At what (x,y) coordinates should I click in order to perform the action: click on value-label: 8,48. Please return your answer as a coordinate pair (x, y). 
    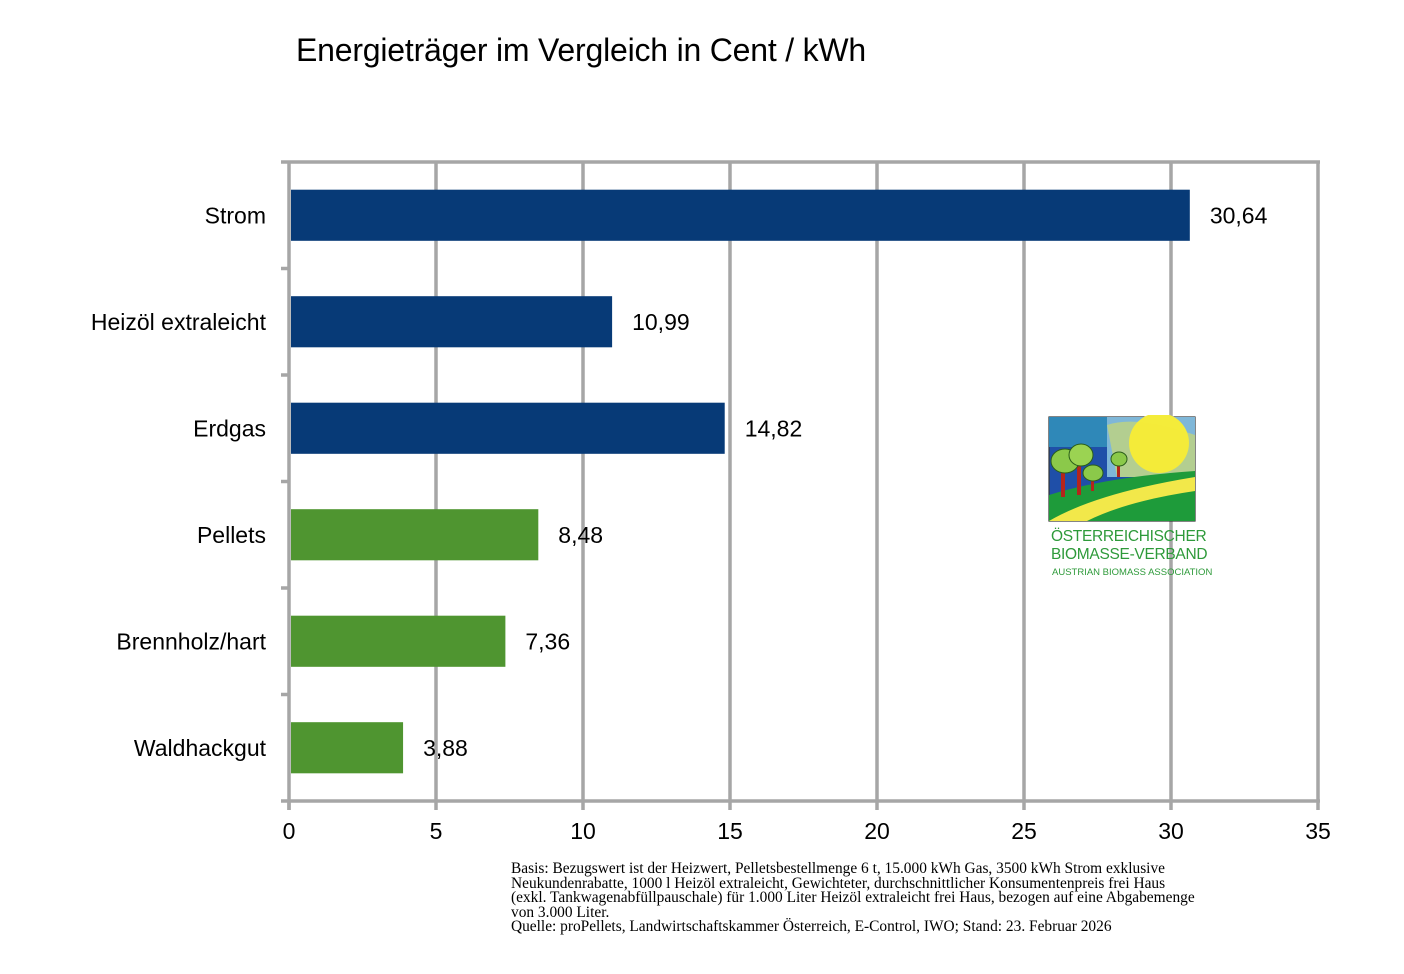
    Looking at the image, I should click on (580, 535).